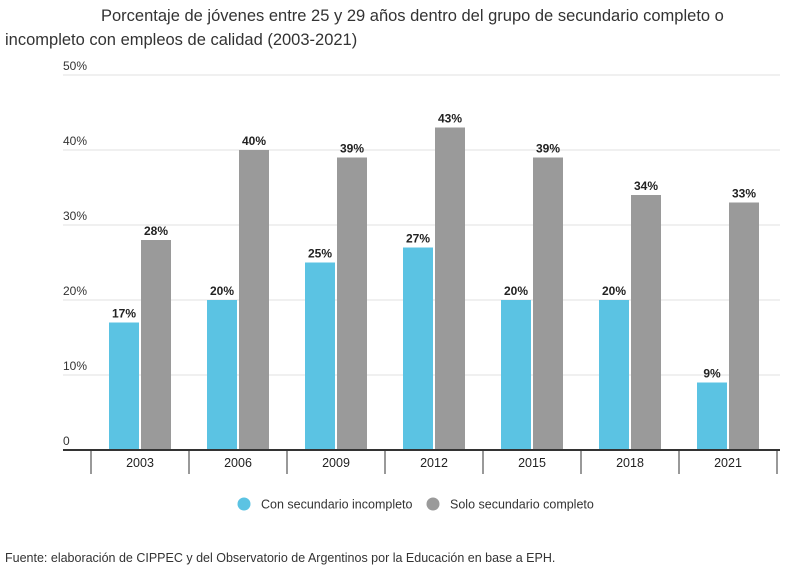 Image resolution: width=795 pixels, height=571 pixels. What do you see at coordinates (75, 141) in the screenshot?
I see `y-tick-label: 40%` at bounding box center [75, 141].